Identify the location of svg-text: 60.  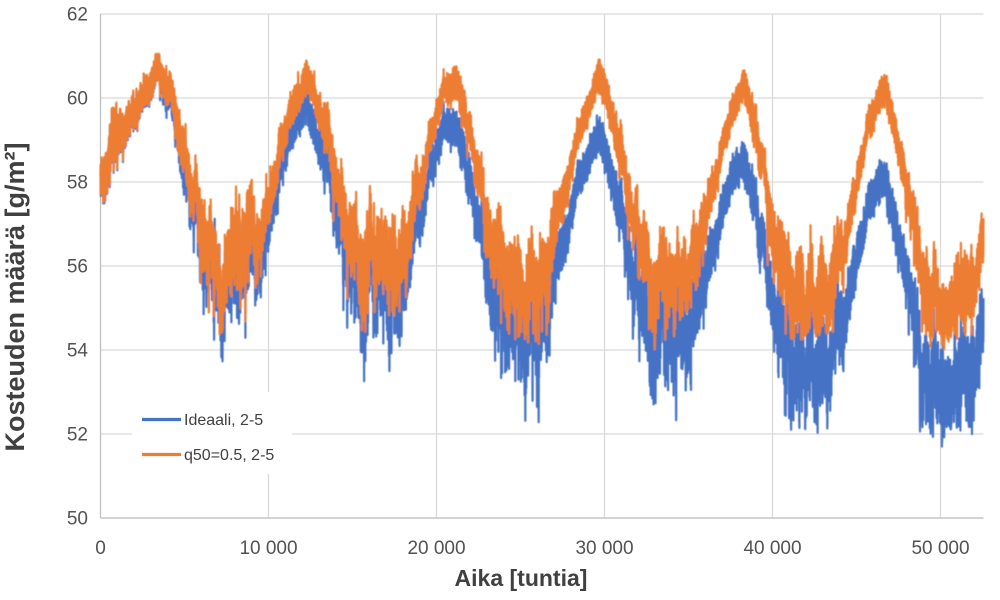
(77, 99).